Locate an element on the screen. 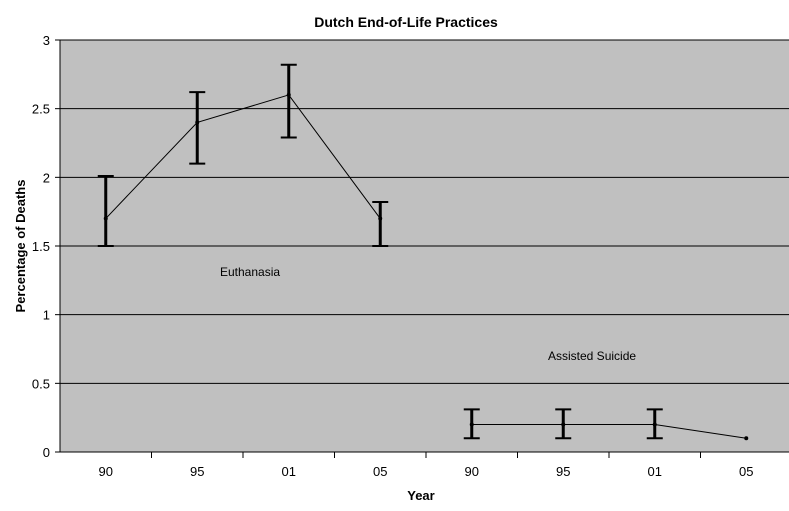  y-tick-label: 3 is located at coordinates (46, 40).